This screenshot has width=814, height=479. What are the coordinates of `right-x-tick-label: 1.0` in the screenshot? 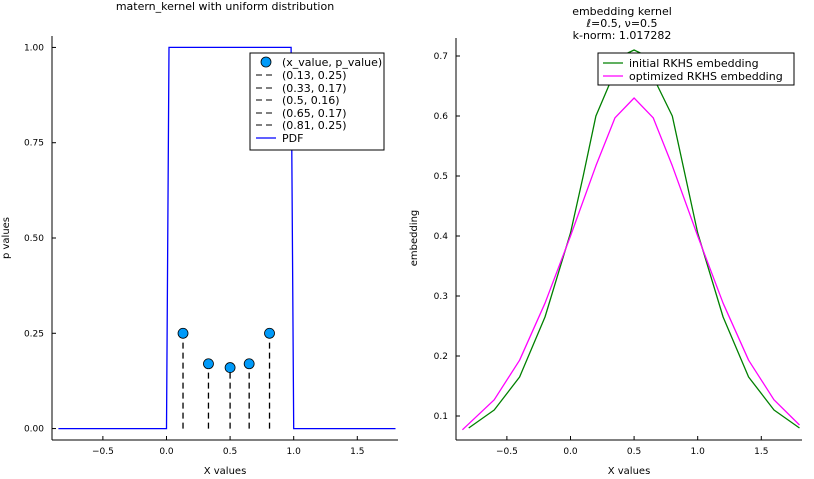 It's located at (698, 452).